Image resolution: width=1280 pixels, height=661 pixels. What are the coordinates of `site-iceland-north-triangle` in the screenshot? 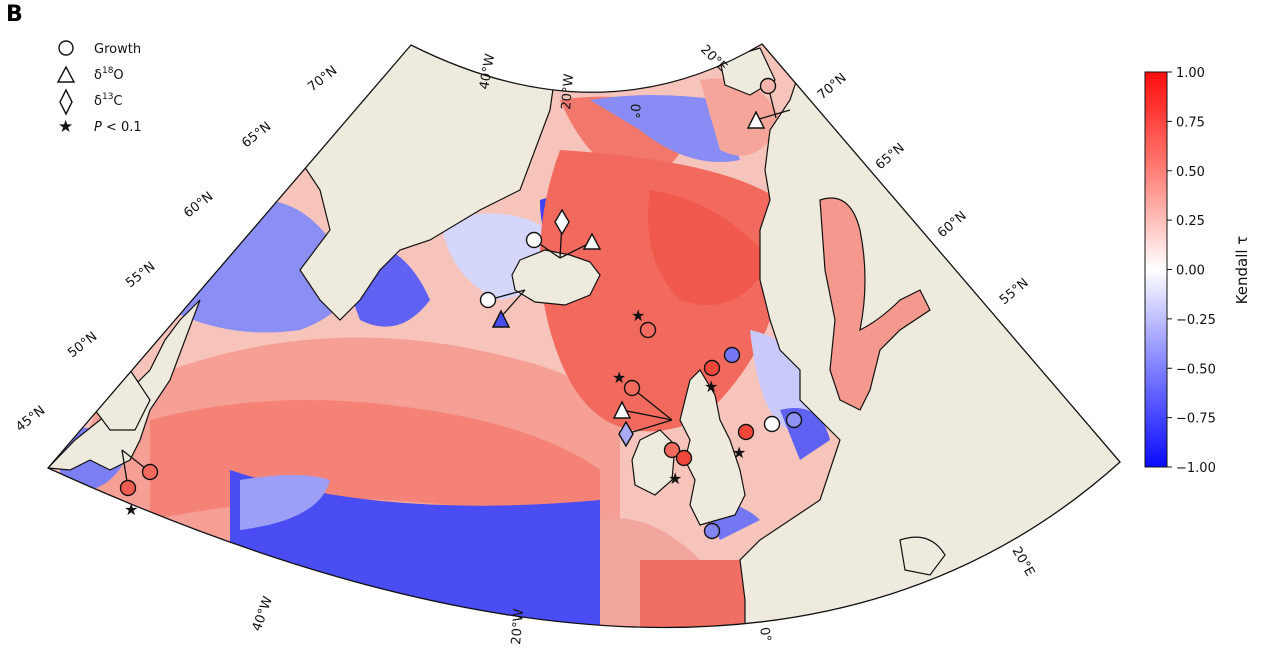 It's located at (592, 241).